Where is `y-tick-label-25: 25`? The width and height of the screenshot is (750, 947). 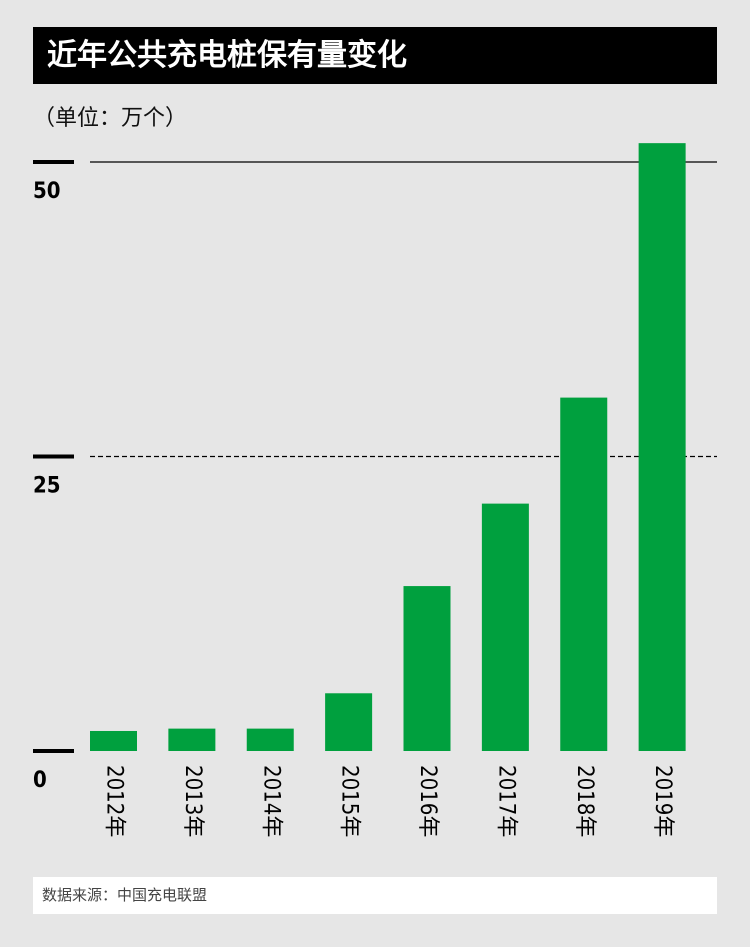 y-tick-label-25: 25 is located at coordinates (47, 486).